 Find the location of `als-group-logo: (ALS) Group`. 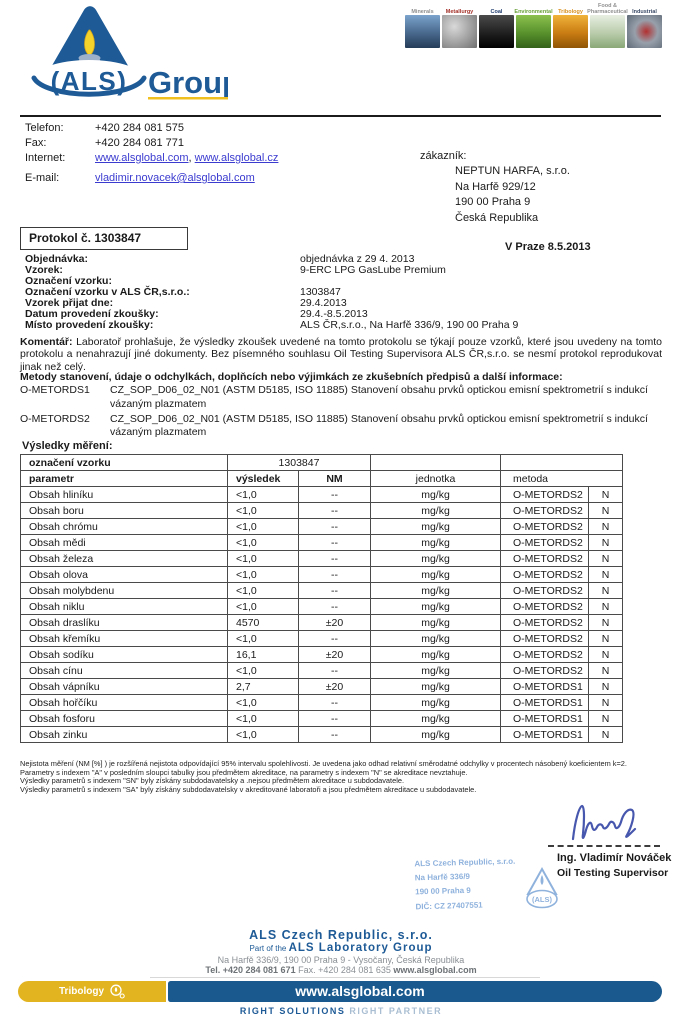

als-group-logo: (ALS) Group is located at coordinates (129, 53).